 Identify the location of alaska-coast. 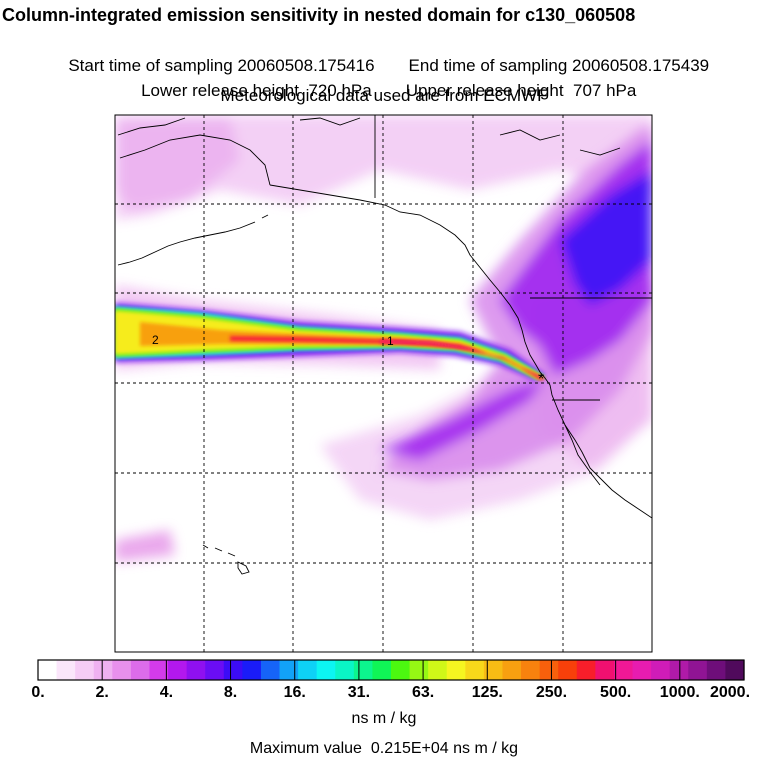
(309, 205).